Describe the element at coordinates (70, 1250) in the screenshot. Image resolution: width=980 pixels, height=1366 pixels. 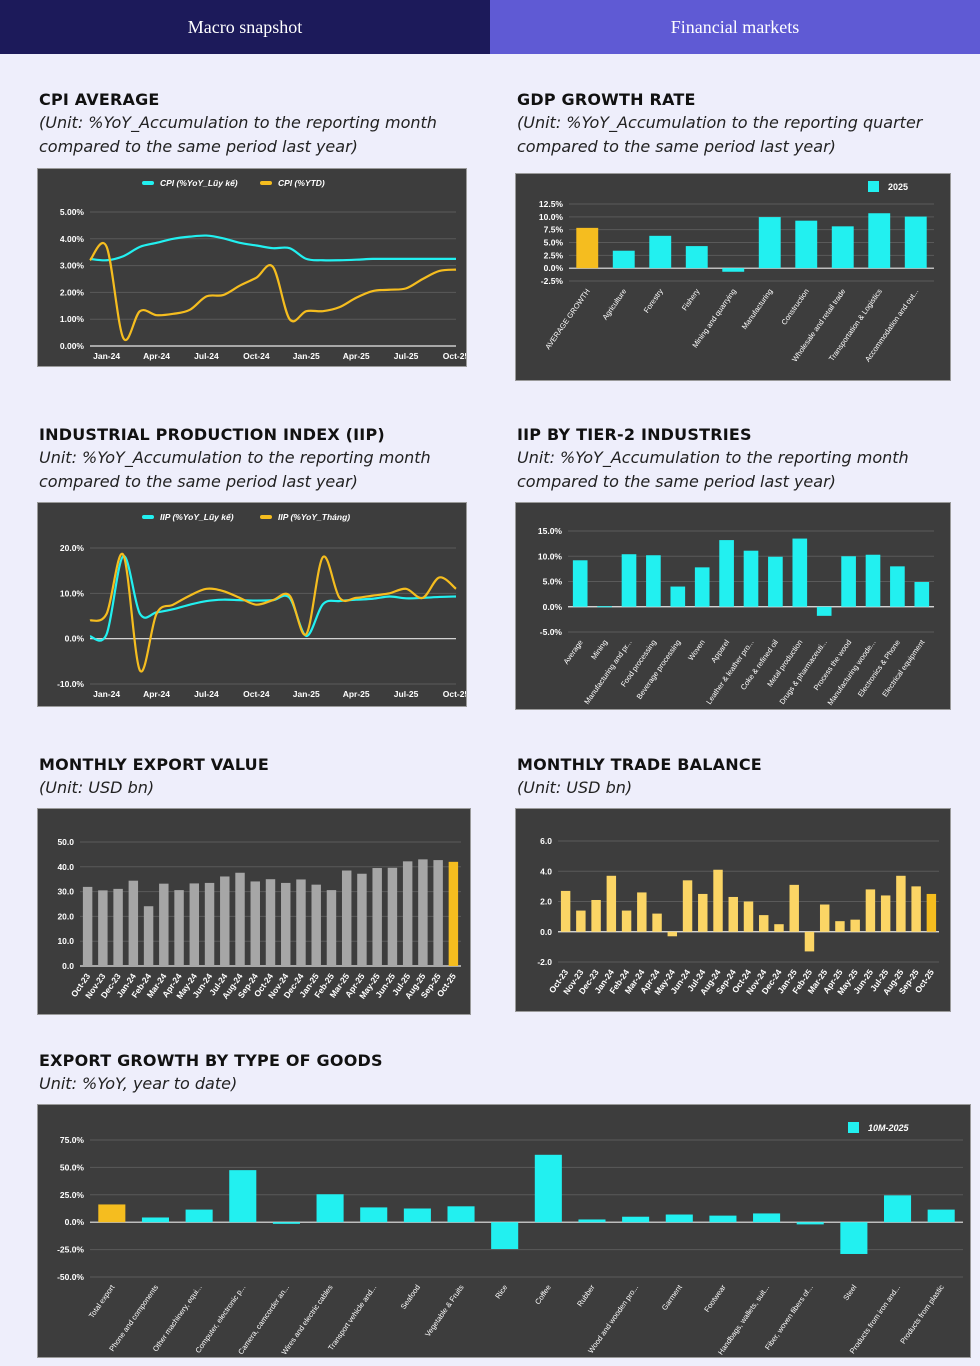
I see `goods-ytick: -25.0%` at that location.